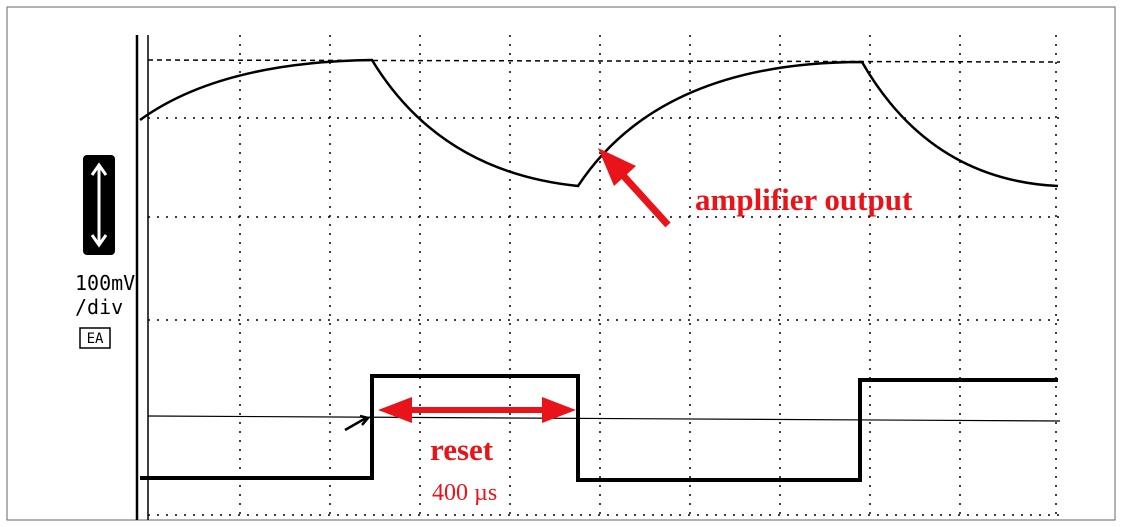  What do you see at coordinates (105, 252) in the screenshot?
I see `scale-indicator: 100mV /div EA` at bounding box center [105, 252].